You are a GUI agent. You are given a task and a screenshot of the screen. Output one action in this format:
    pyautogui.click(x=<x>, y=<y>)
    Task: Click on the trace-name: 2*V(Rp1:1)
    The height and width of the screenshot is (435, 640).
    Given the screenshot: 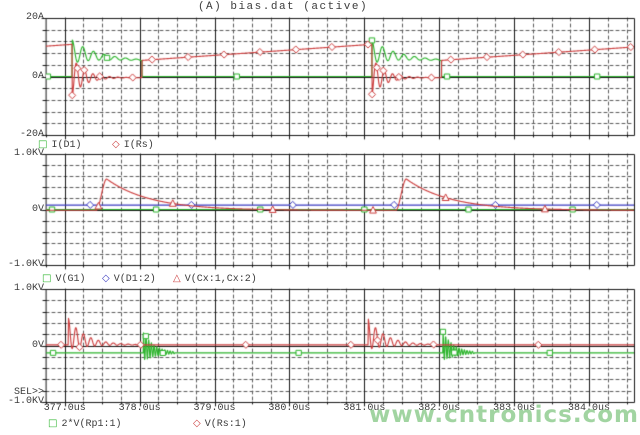 What is the action you would take?
    pyautogui.click(x=91, y=424)
    